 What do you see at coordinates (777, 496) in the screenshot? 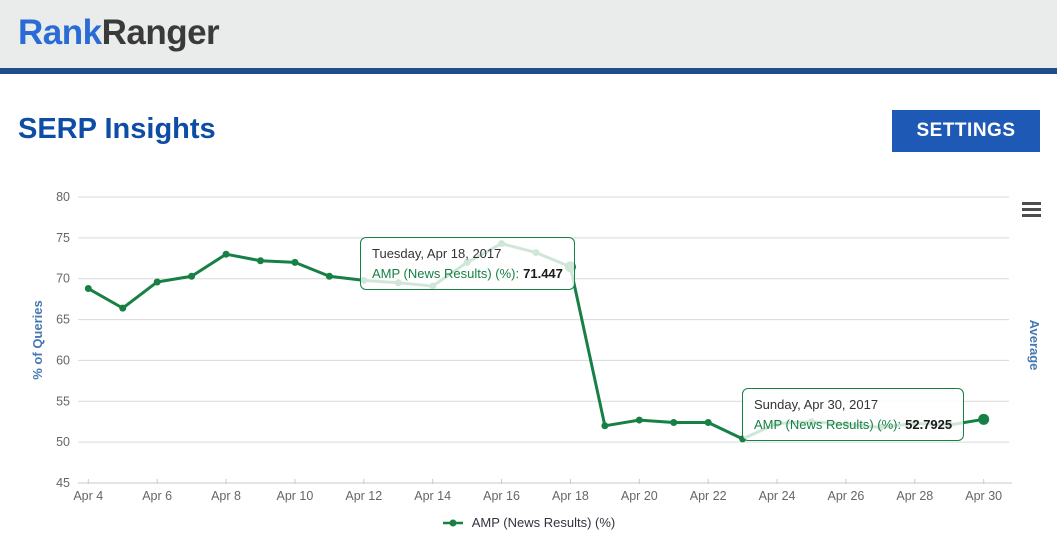
I see `x-axis-tick-label: Apr 24` at bounding box center [777, 496].